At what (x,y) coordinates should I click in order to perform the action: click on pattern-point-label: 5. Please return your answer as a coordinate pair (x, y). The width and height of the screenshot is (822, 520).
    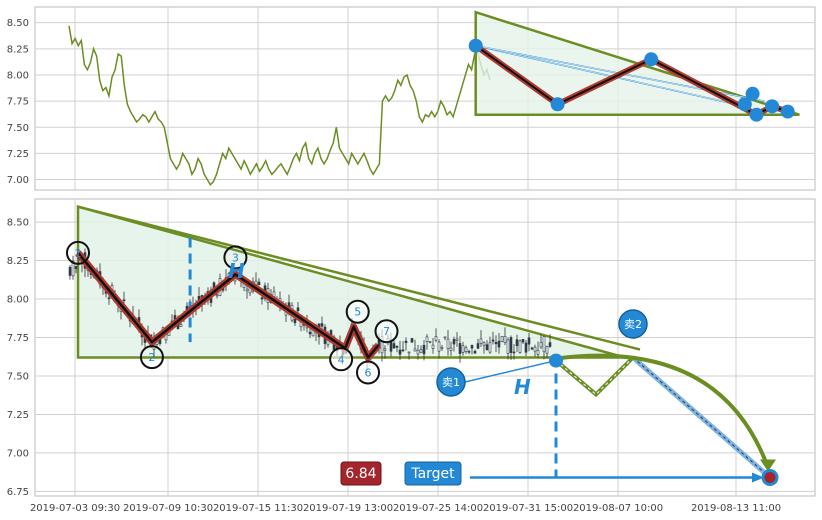
    Looking at the image, I should click on (357, 312).